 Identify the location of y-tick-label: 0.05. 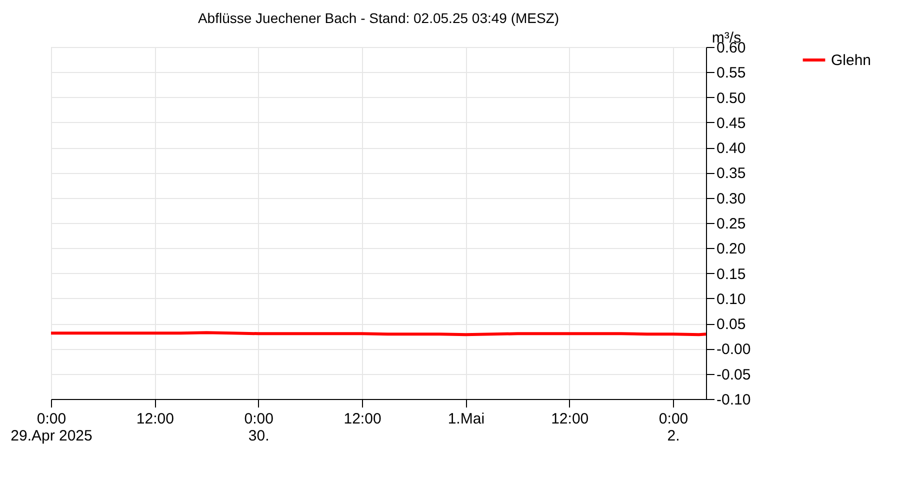
(731, 325).